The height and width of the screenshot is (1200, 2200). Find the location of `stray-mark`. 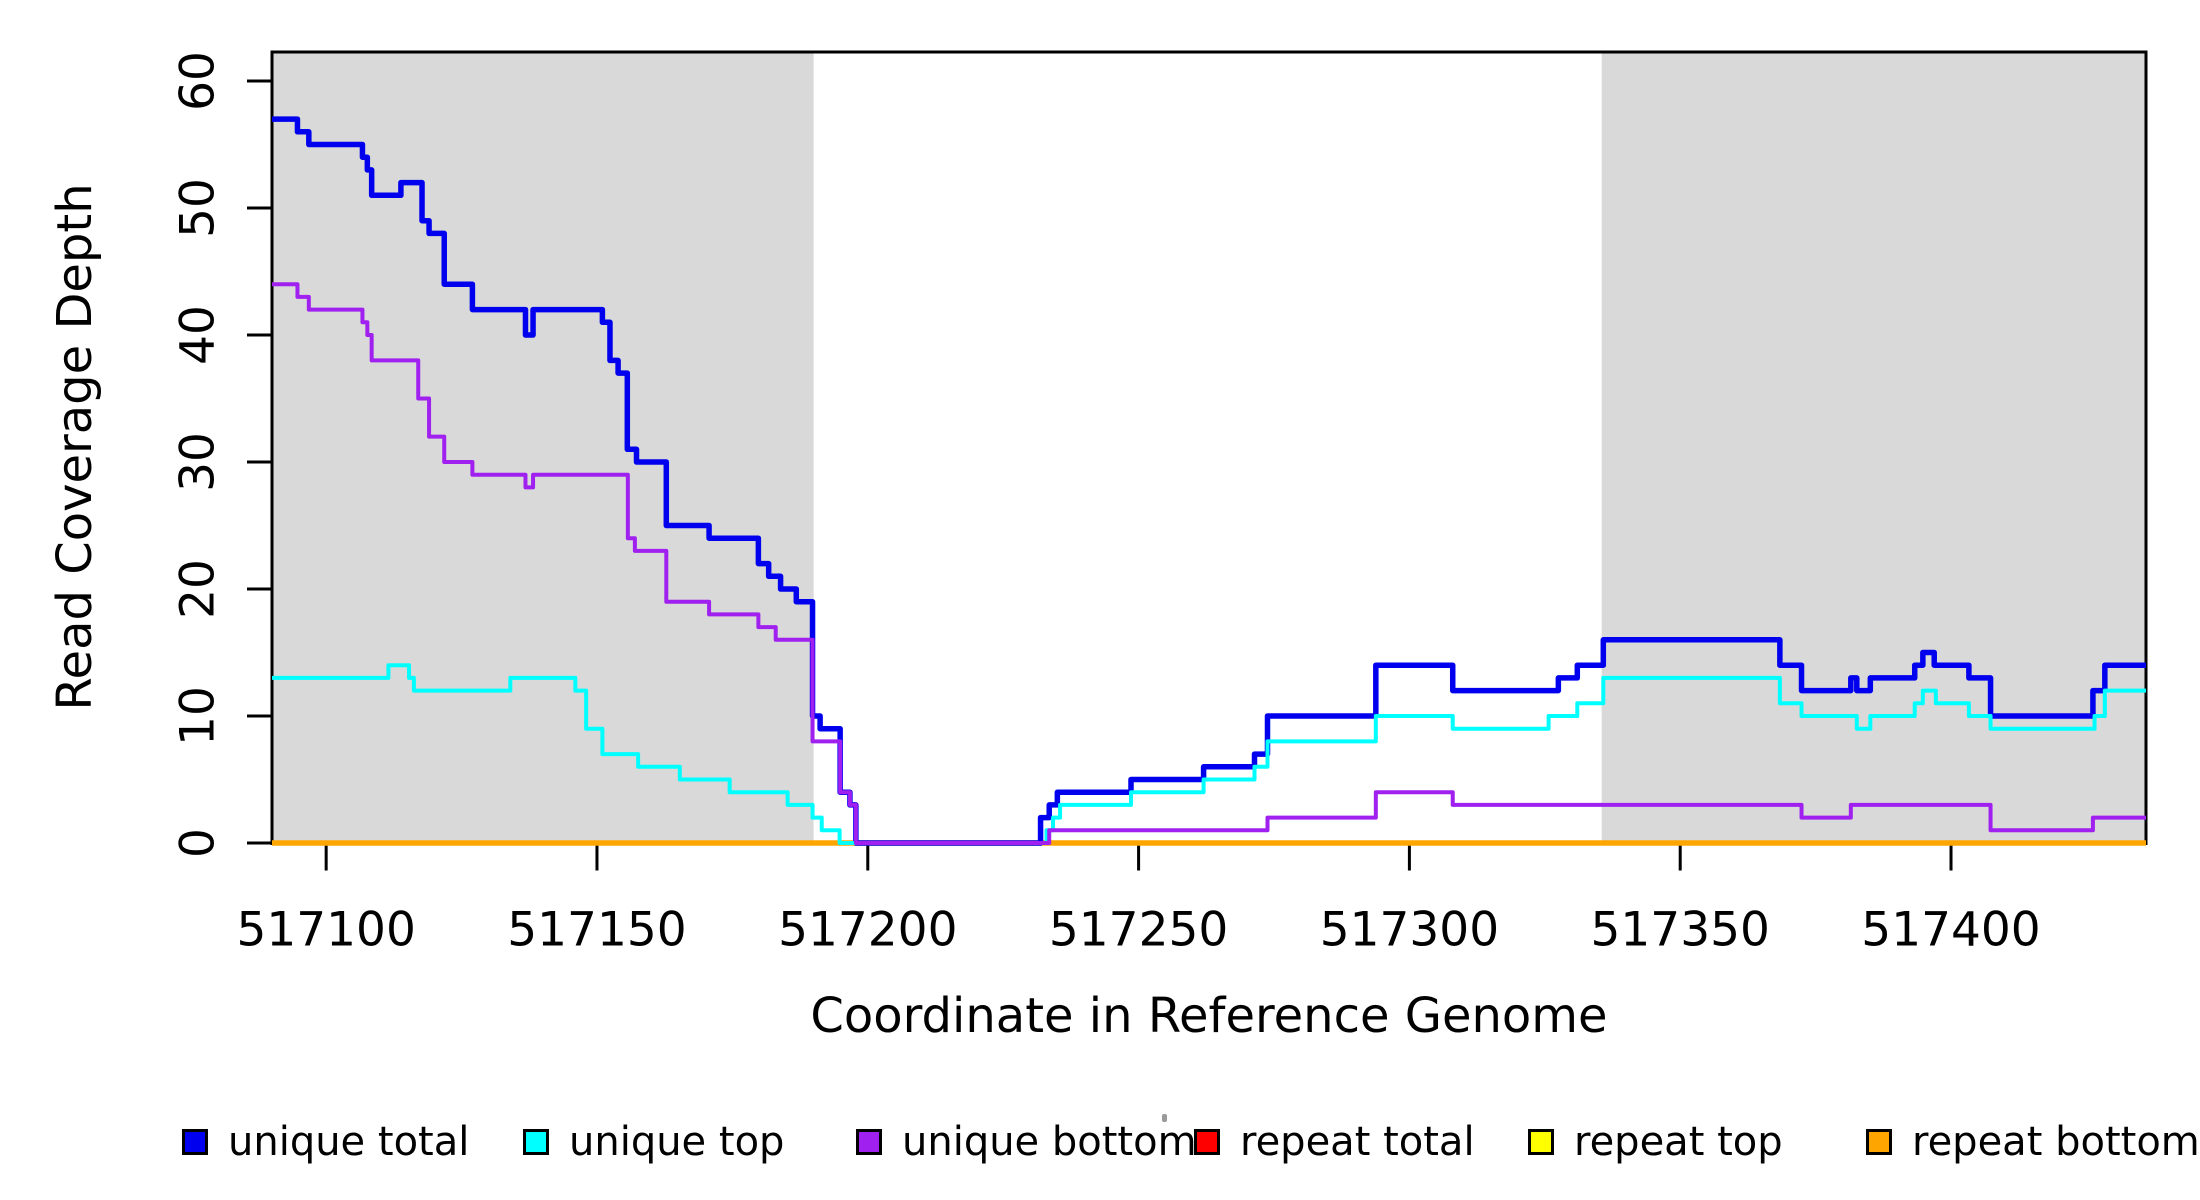

stray-mark is located at coordinates (1164, 1118).